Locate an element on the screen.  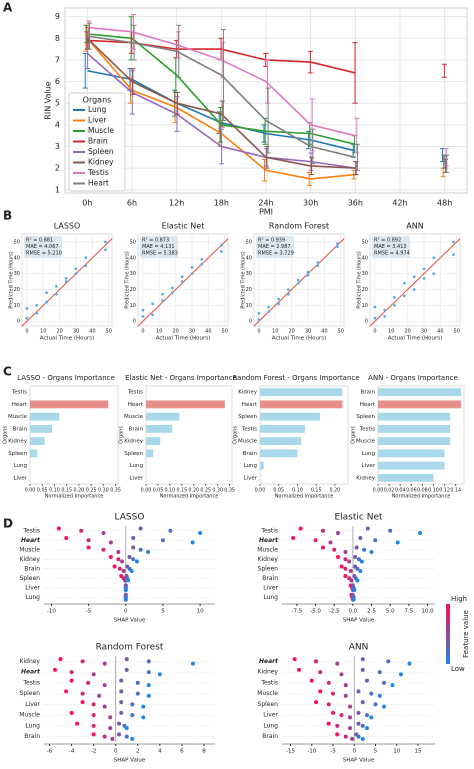
x-tick-label: 0.10 is located at coordinates (297, 491).